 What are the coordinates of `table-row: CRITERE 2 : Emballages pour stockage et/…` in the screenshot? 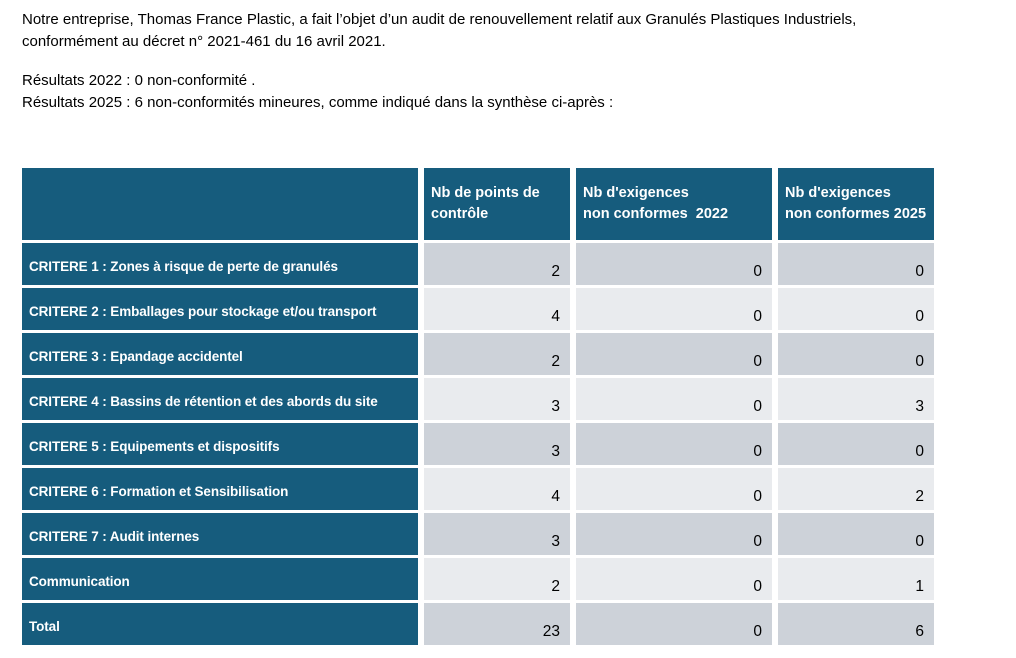 It's located at (478, 309).